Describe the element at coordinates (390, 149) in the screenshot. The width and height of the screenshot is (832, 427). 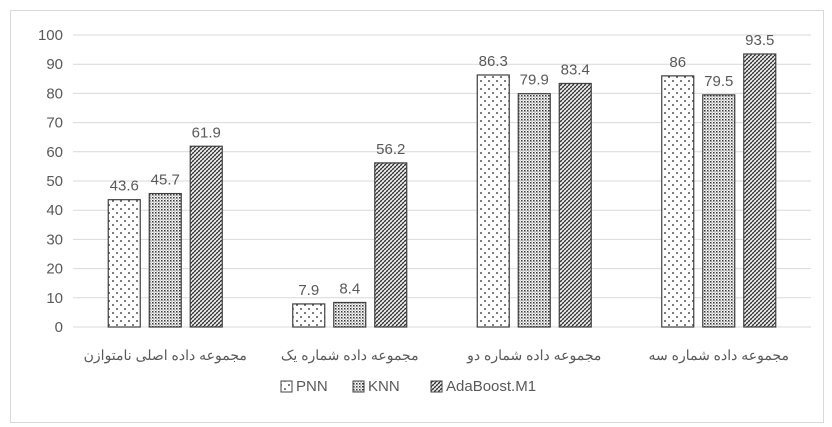
I see `data-label: 56.2` at that location.